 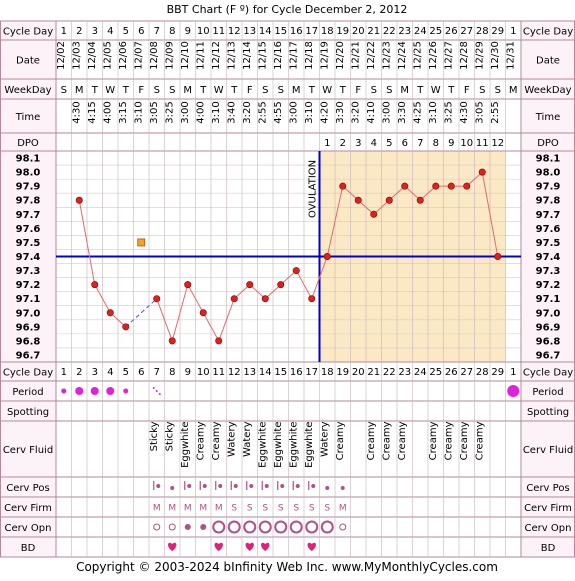 I want to click on date-cell: 12/06, so click(x=123, y=55).